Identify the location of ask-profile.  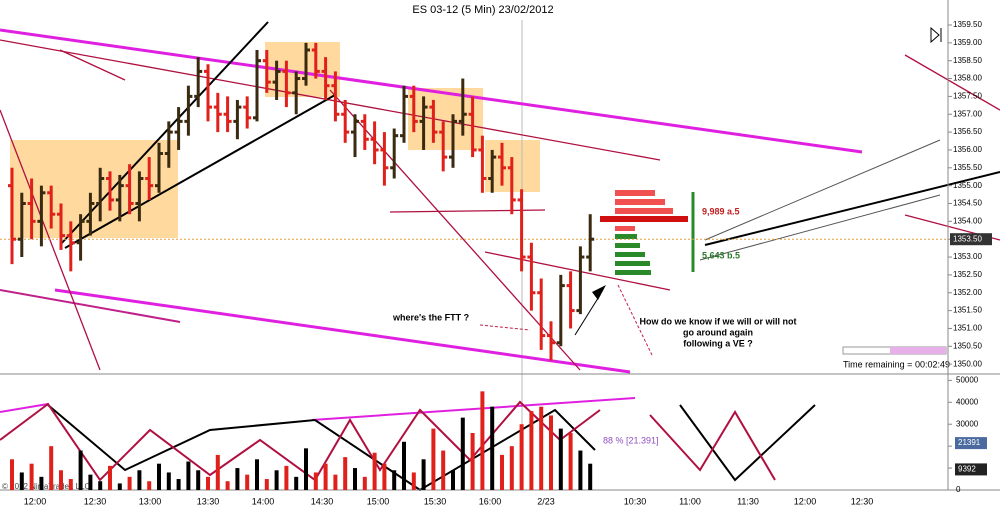
(644, 210).